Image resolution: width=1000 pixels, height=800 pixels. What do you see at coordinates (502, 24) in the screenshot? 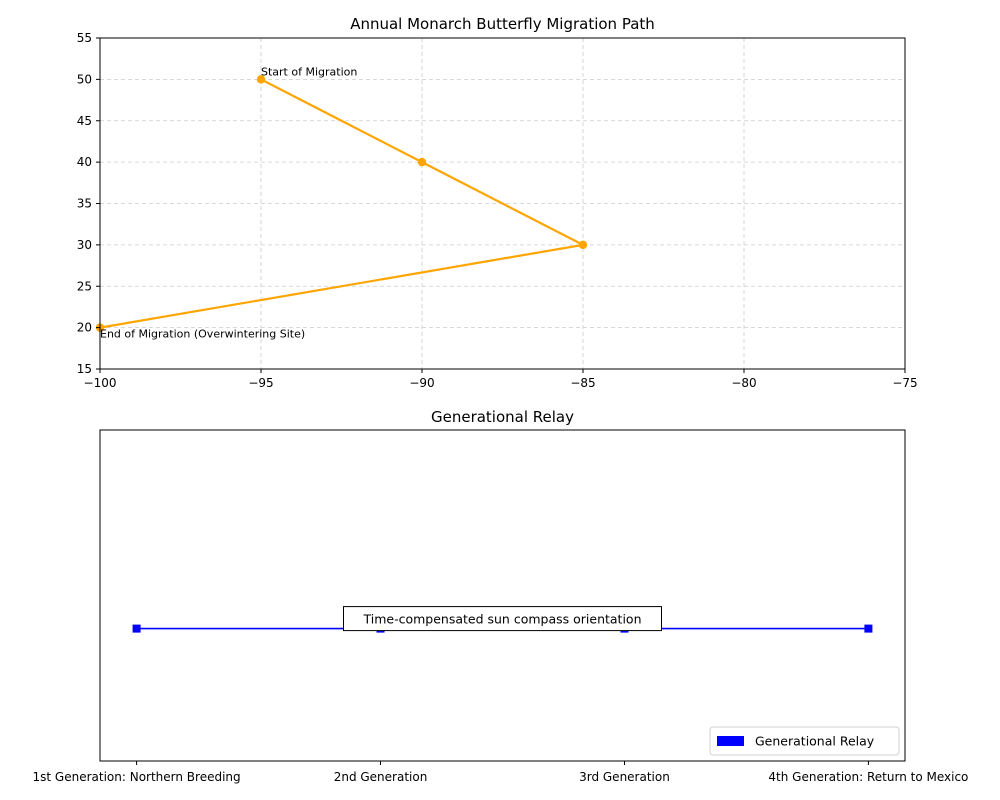
I see `migration-chart-title: Annual Monarch Butterfly Migration Path` at bounding box center [502, 24].